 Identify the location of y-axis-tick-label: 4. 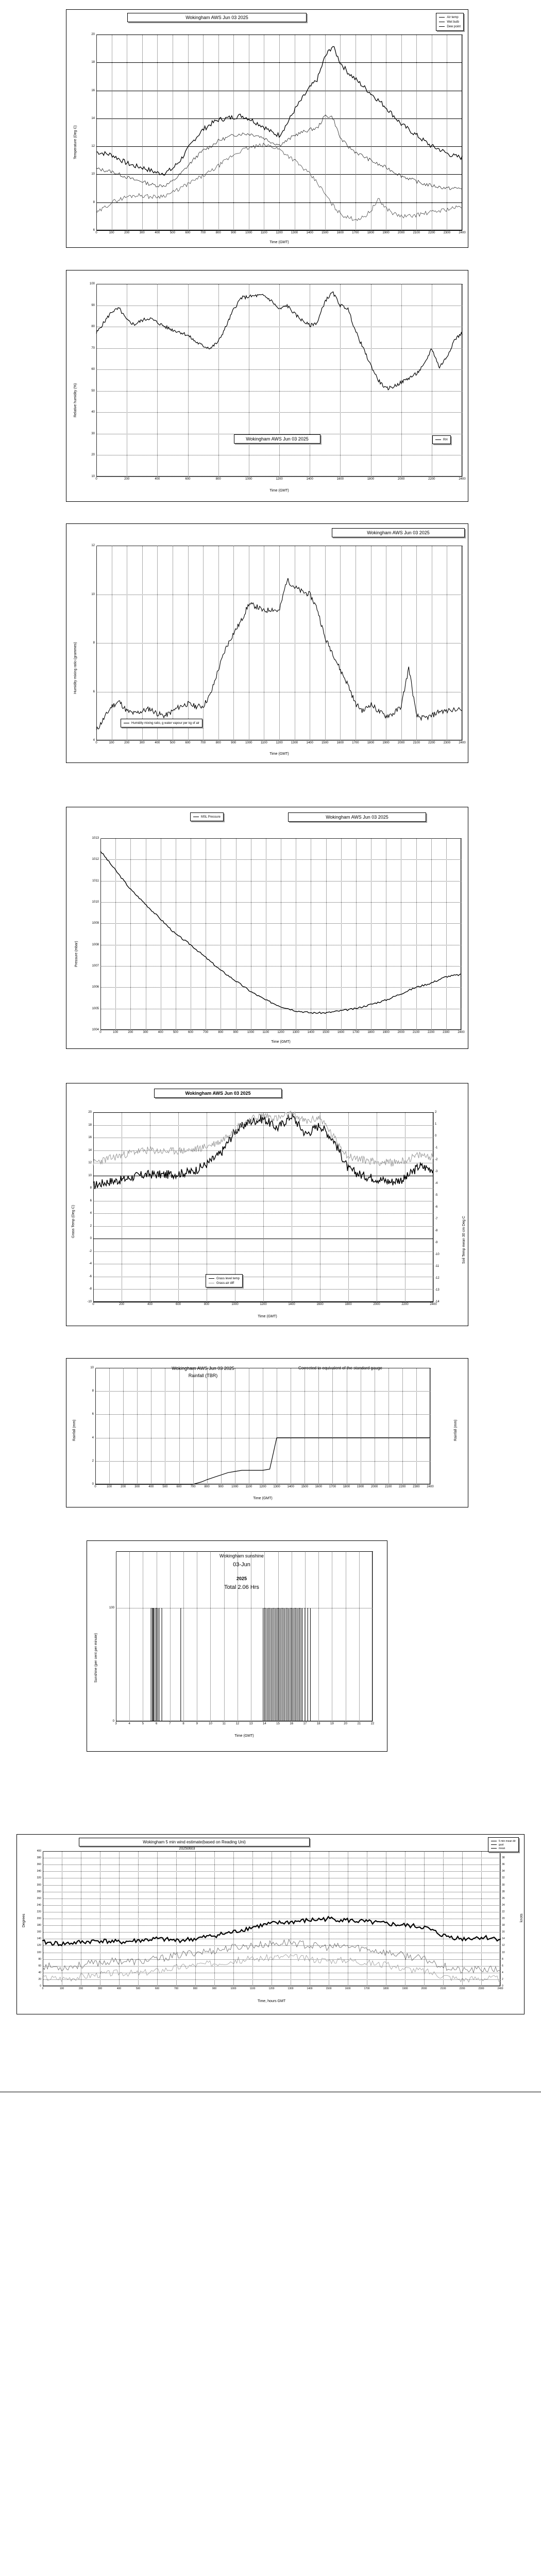
(93, 1437).